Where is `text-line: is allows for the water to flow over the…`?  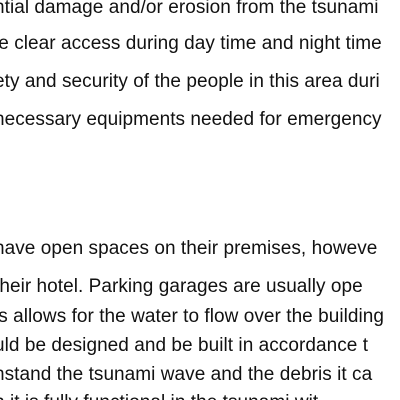
text-line: is allows for the water to flow over the… is located at coordinates (192, 316).